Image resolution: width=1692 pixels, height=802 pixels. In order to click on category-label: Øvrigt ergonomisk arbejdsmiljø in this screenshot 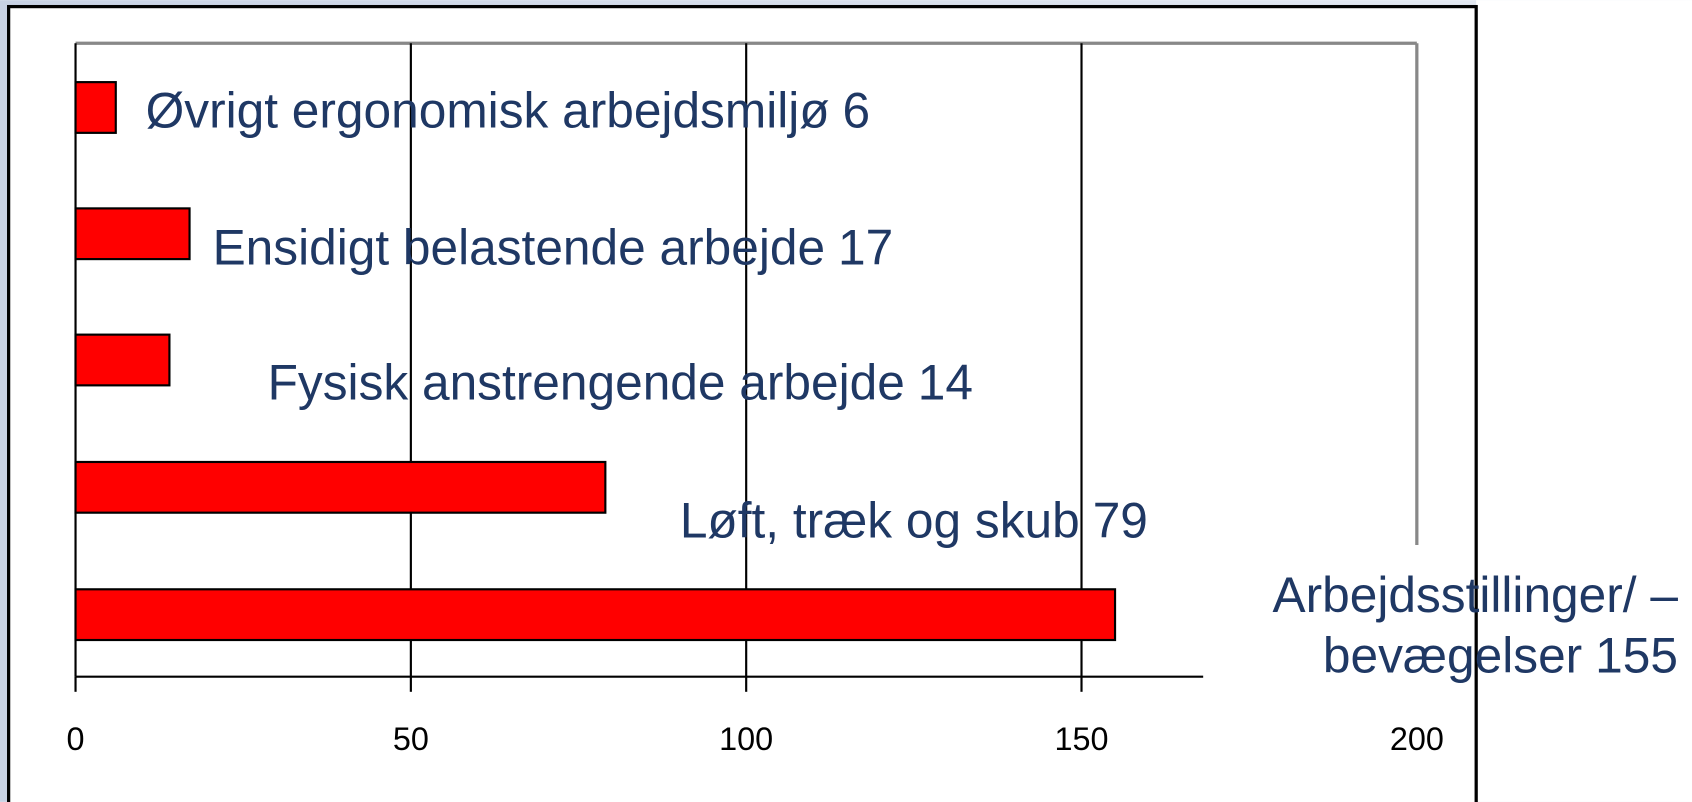, I will do `click(488, 110)`.